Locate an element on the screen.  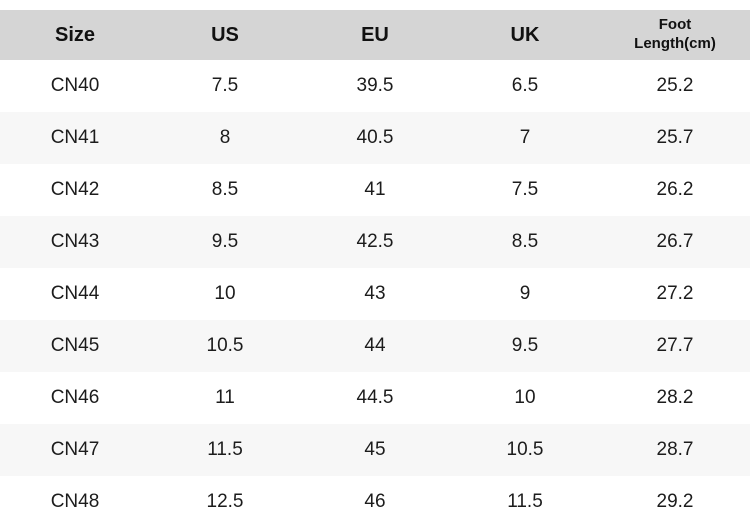
table-header: Size US EU UK Foot Length(cm) is located at coordinates (375, 35).